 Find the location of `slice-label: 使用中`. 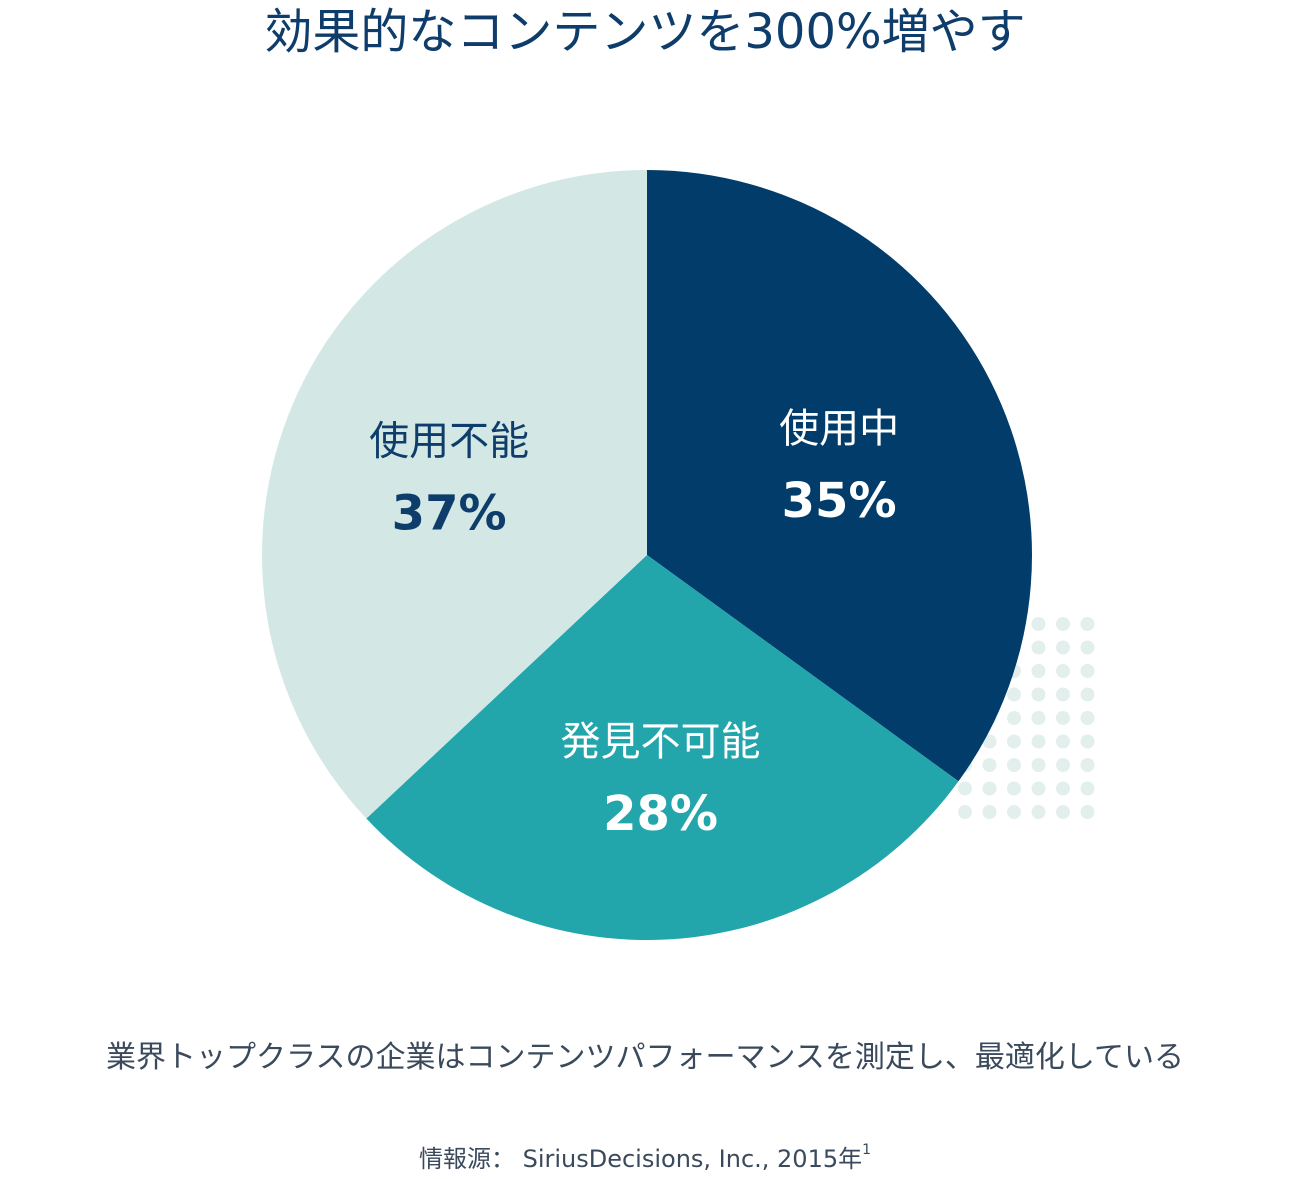

slice-label: 使用中 is located at coordinates (839, 429).